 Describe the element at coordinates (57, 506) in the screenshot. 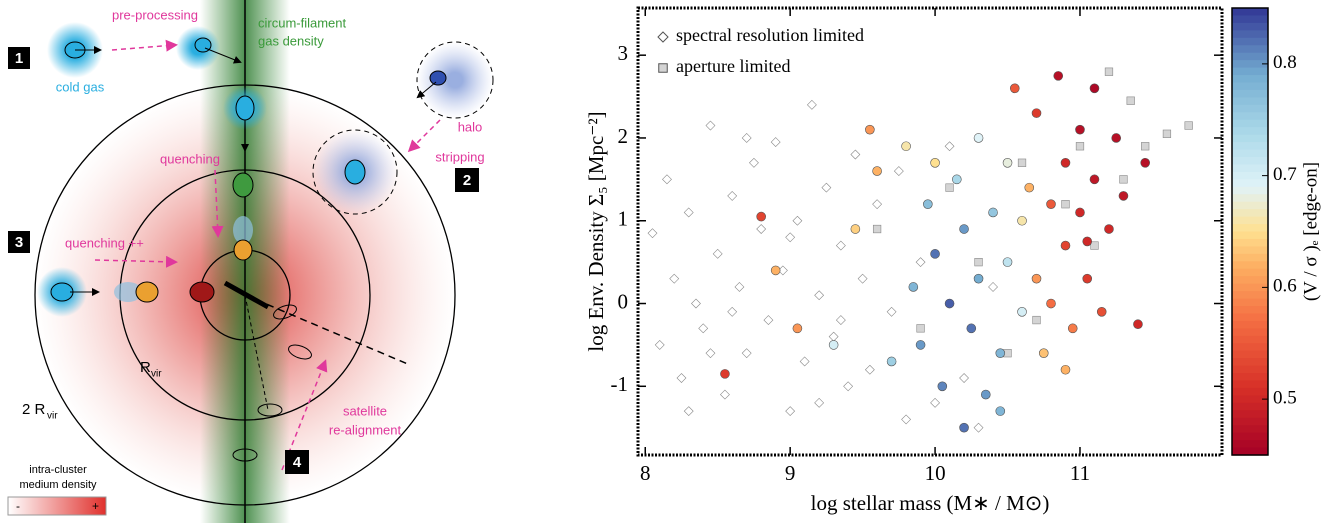

I see `icm-scale` at that location.